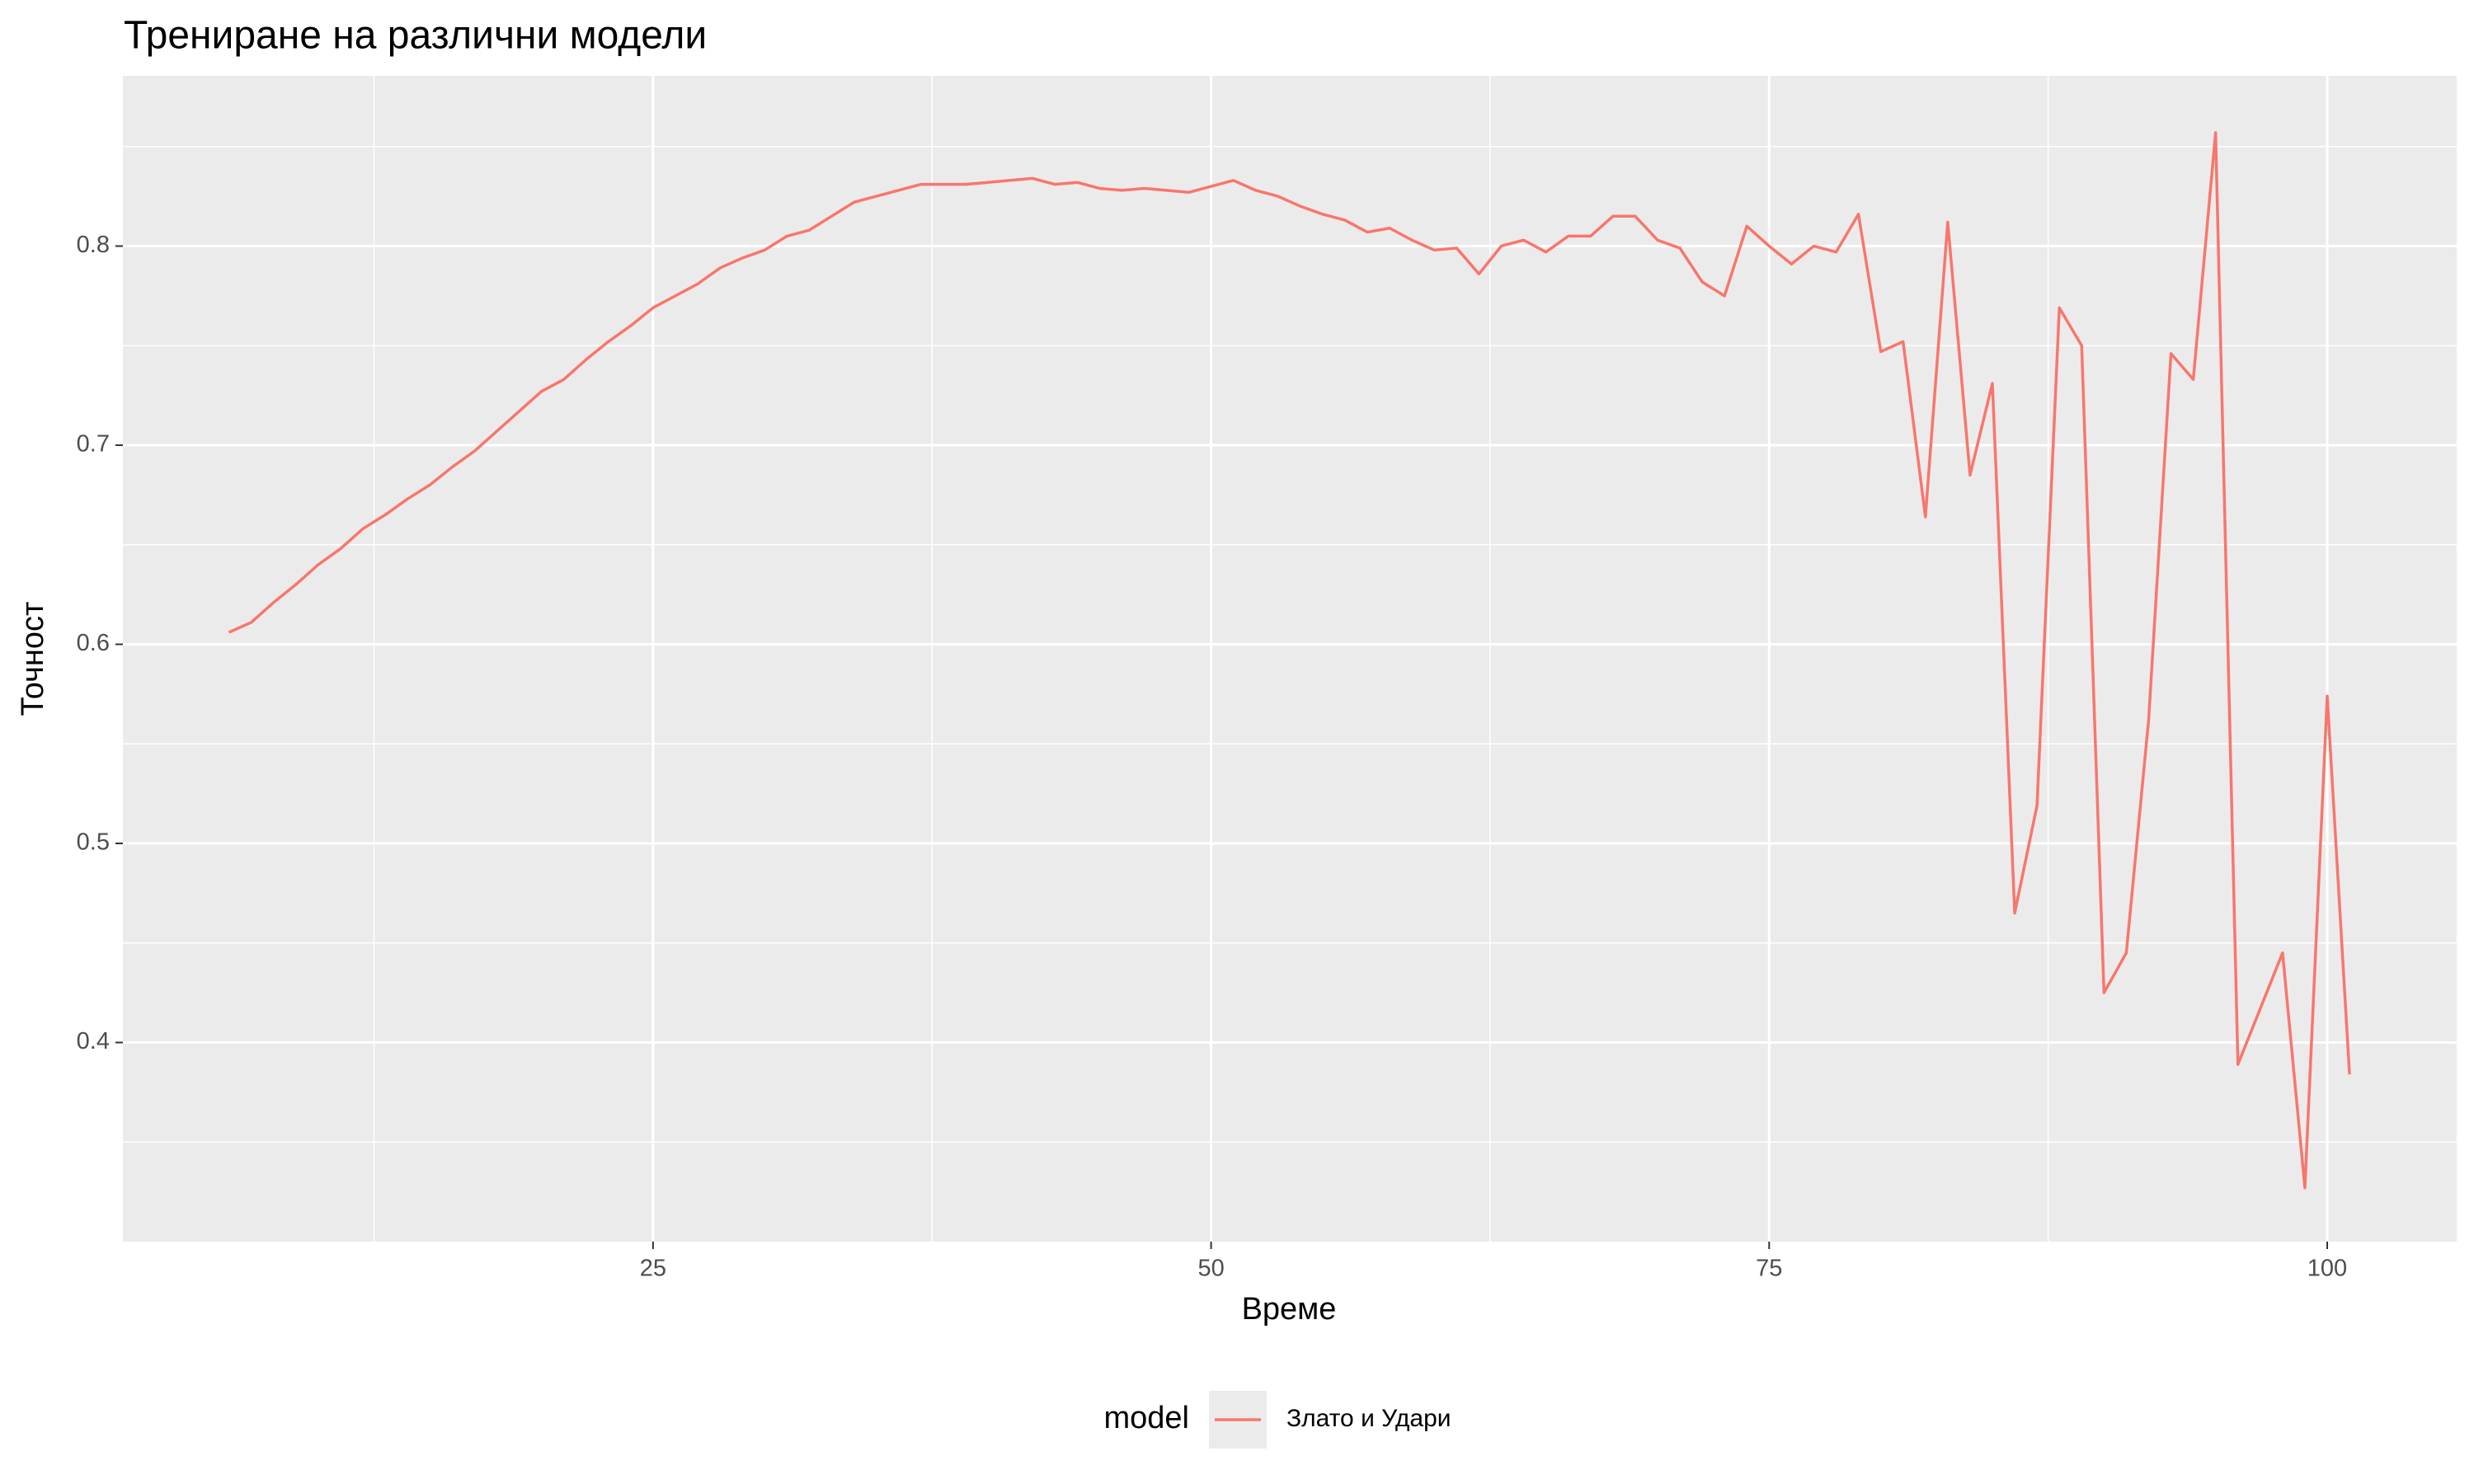 The width and height of the screenshot is (2474, 1484). Describe the element at coordinates (1769, 1269) in the screenshot. I see `x-tick-label: 75` at that location.